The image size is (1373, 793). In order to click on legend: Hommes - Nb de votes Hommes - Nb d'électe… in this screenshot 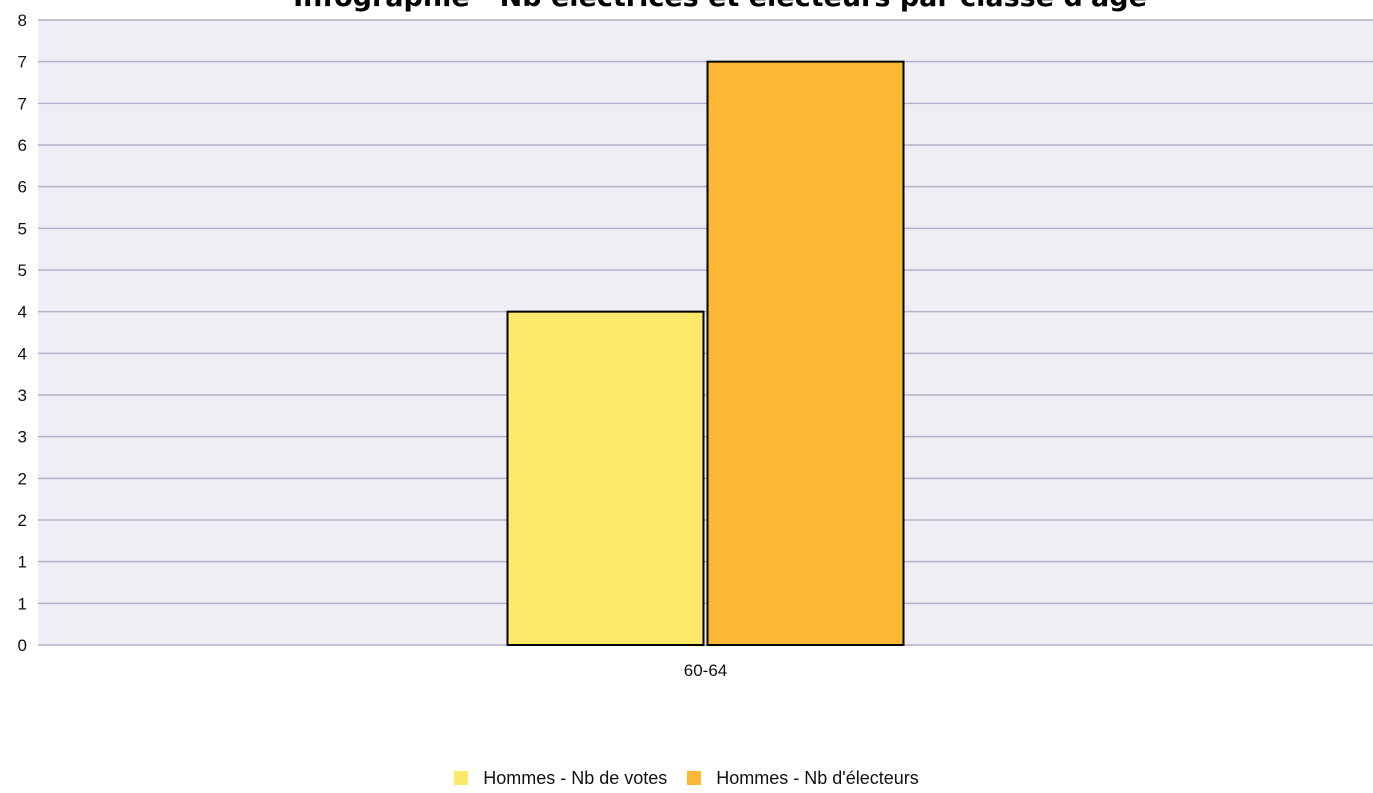, I will do `click(686, 778)`.